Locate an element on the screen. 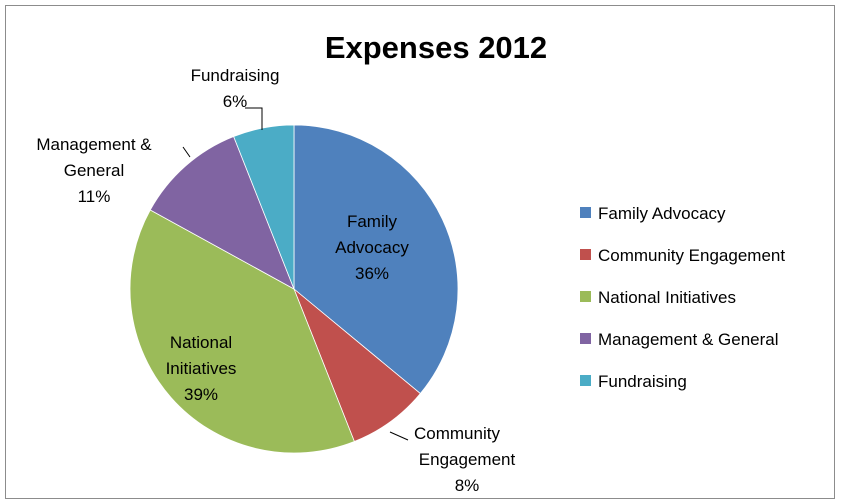 The width and height of the screenshot is (842, 504). slice-label-management-and-general: Management & General 11% is located at coordinates (94, 170).